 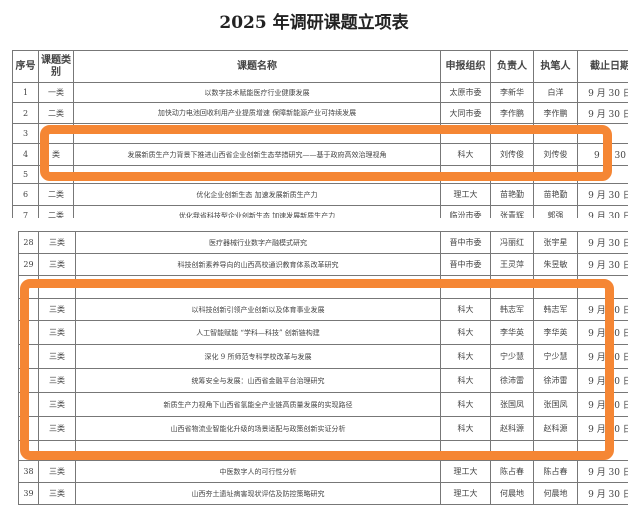 What do you see at coordinates (512, 493) in the screenshot?
I see `leader-cell: 何晨地` at bounding box center [512, 493].